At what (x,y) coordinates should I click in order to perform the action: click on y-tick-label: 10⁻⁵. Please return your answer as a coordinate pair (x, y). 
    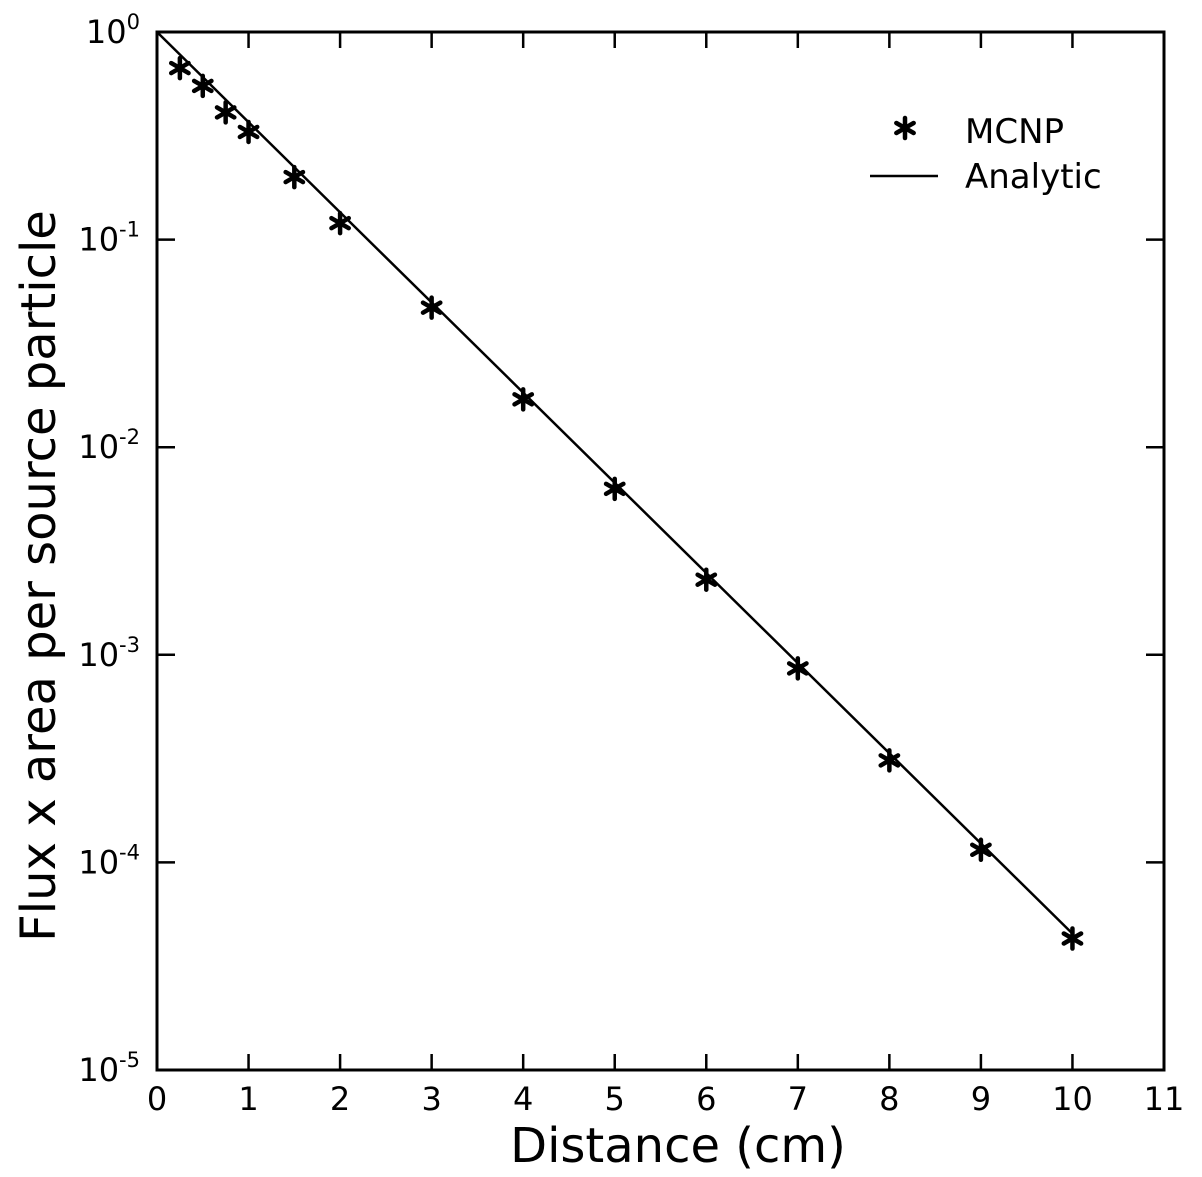
    Looking at the image, I should click on (109, 1068).